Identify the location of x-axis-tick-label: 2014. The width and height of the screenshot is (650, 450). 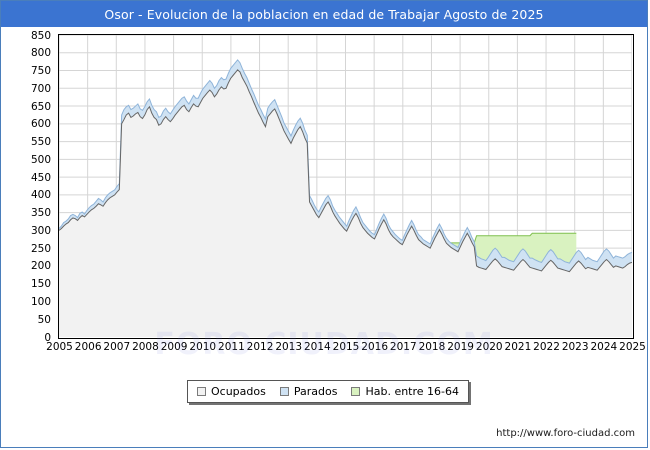
(317, 347).